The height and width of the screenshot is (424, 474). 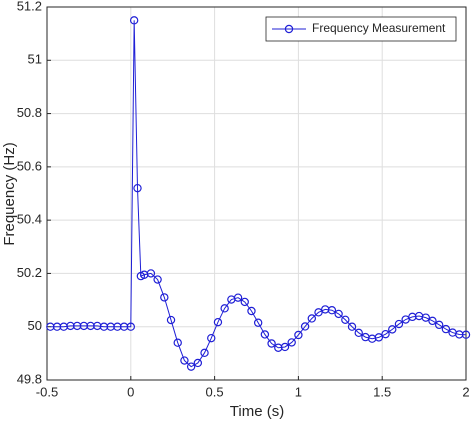 What do you see at coordinates (47, 391) in the screenshot?
I see `x-tick-label: -0.5` at bounding box center [47, 391].